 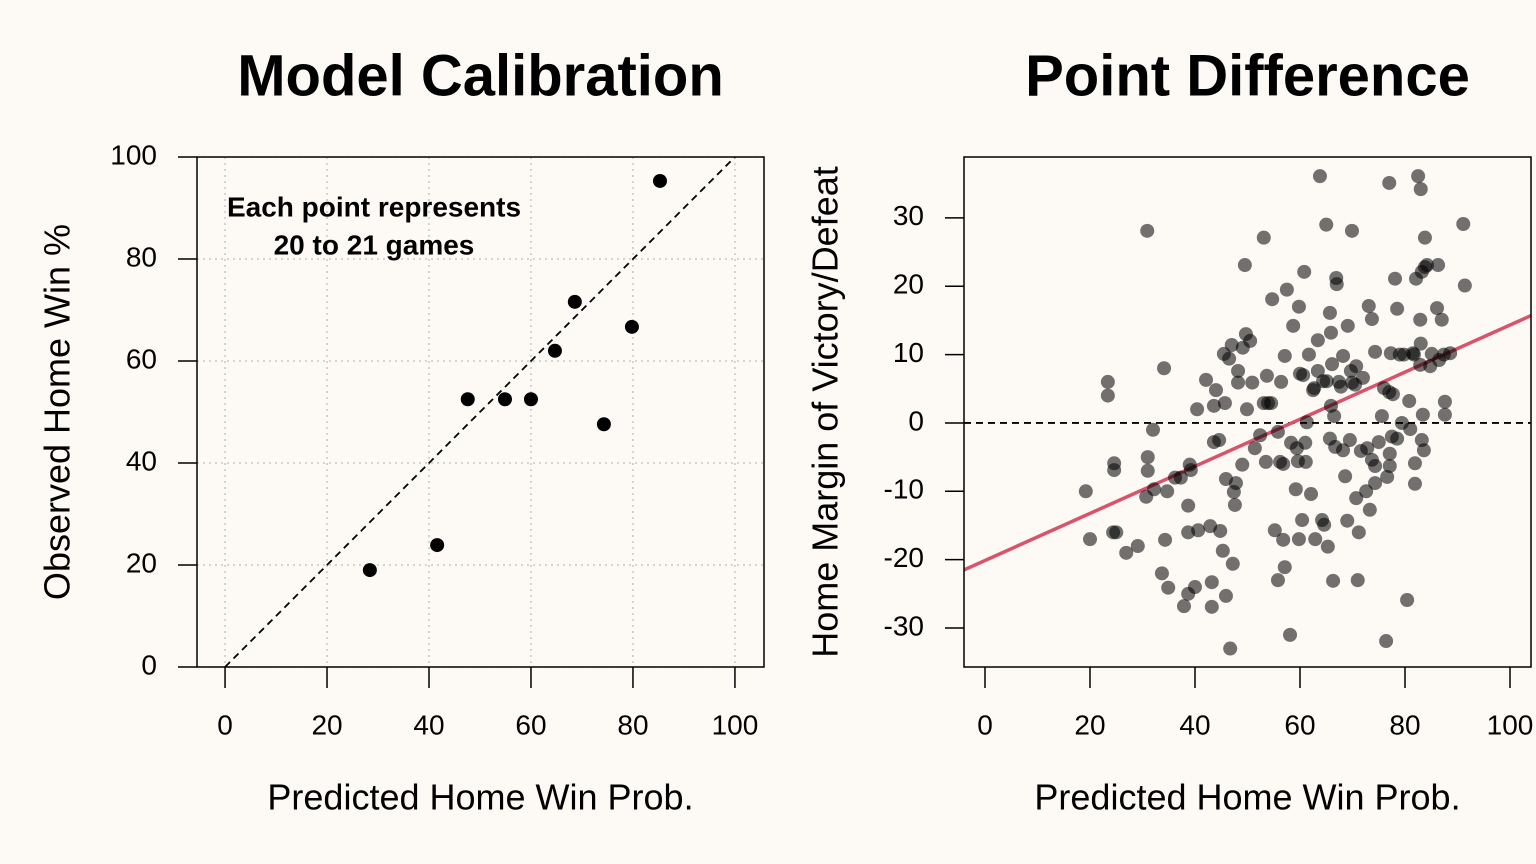 I want to click on y-tick-label: -20, so click(x=904, y=557).